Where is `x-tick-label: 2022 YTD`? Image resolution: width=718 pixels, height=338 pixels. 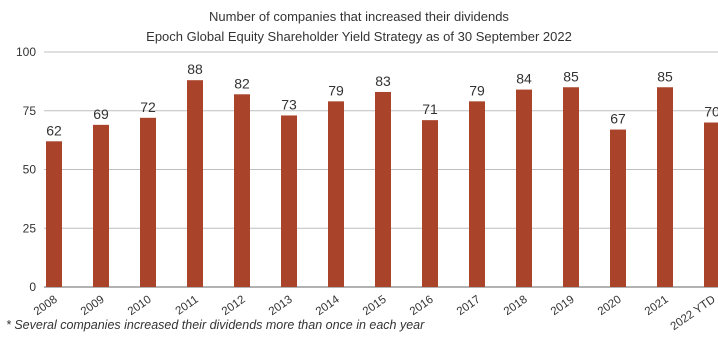 x-tick-label: 2022 YTD is located at coordinates (693, 313).